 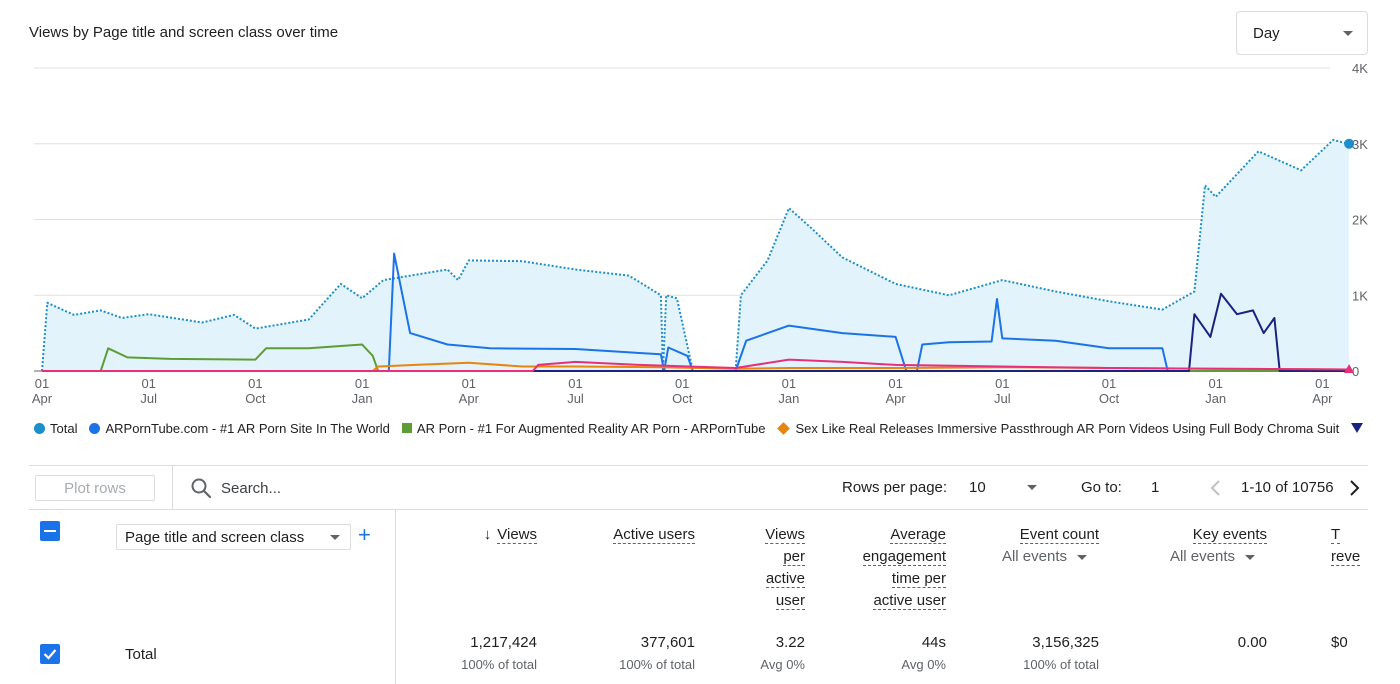 I want to click on indeterminate-icon, so click(x=50, y=531).